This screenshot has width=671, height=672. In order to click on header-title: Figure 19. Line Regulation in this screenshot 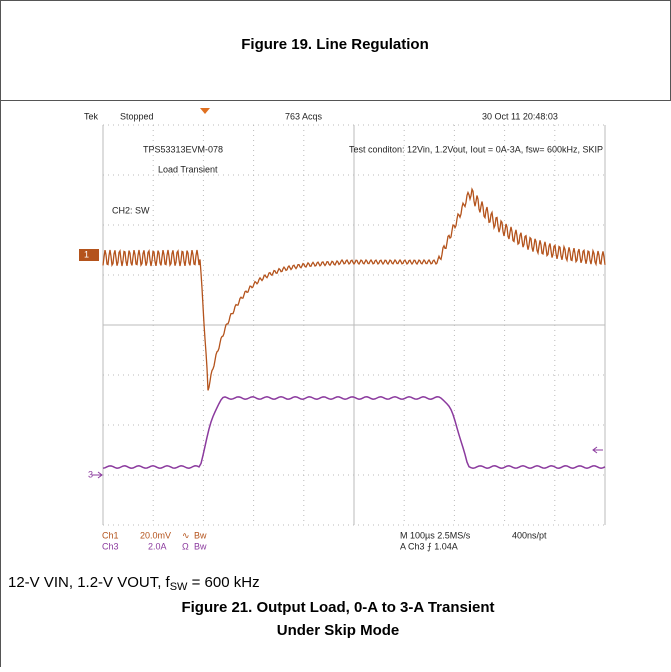, I will do `click(335, 44)`.